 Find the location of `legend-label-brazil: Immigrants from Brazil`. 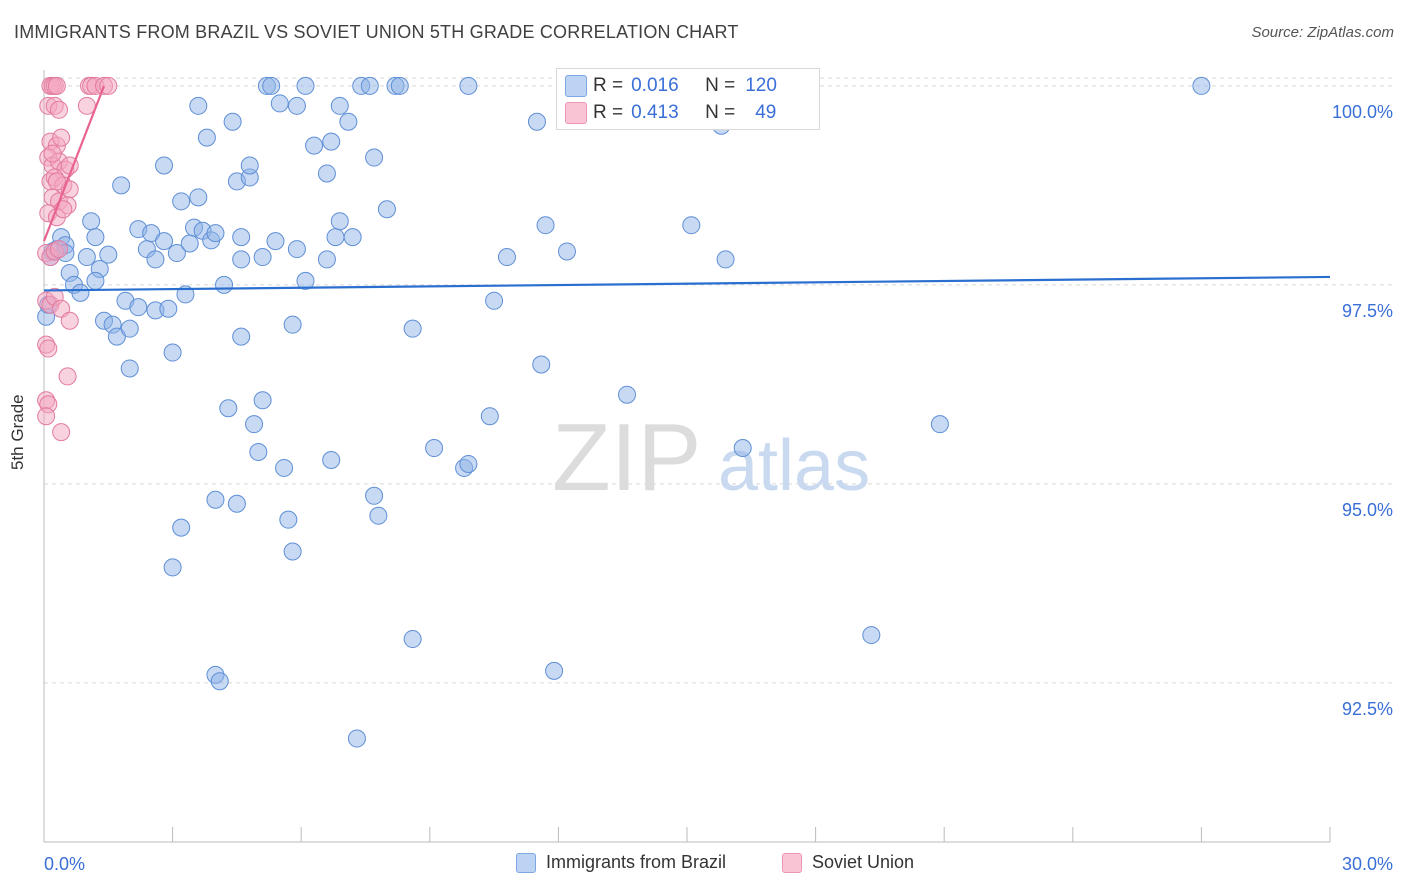

legend-label-brazil: Immigrants from Brazil is located at coordinates (636, 862).